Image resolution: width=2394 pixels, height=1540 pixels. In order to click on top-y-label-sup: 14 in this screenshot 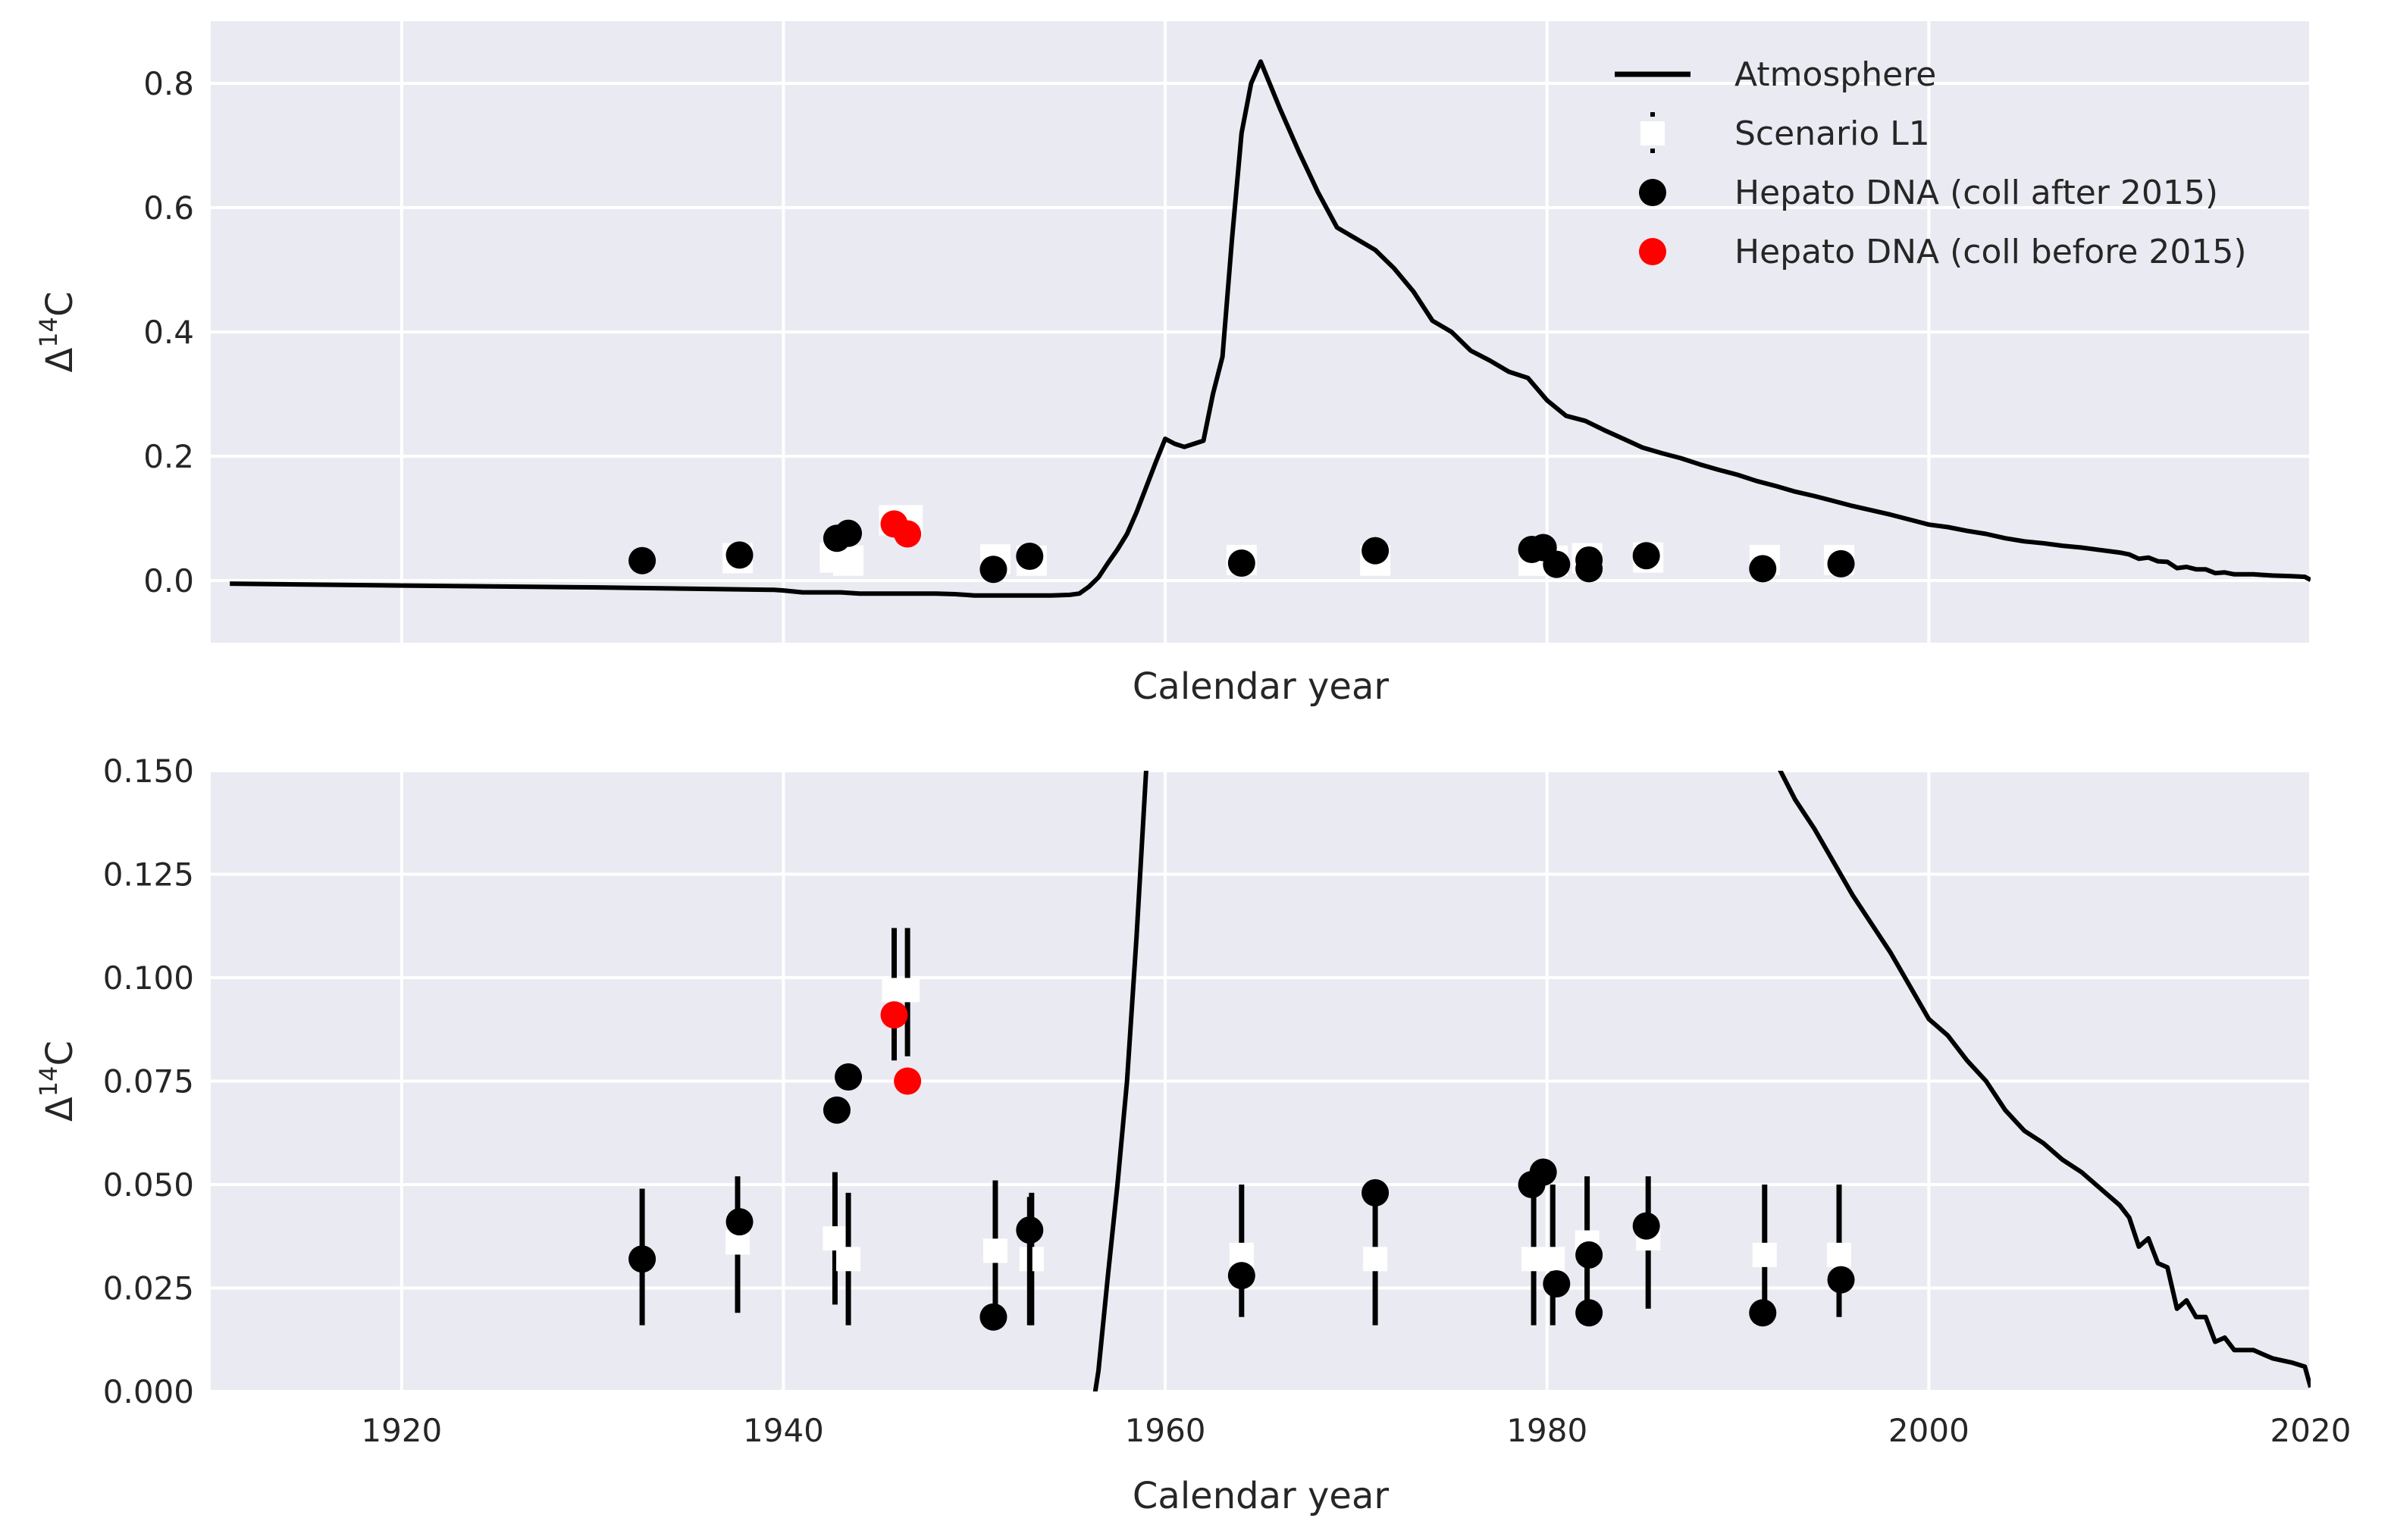, I will do `click(48, 332)`.